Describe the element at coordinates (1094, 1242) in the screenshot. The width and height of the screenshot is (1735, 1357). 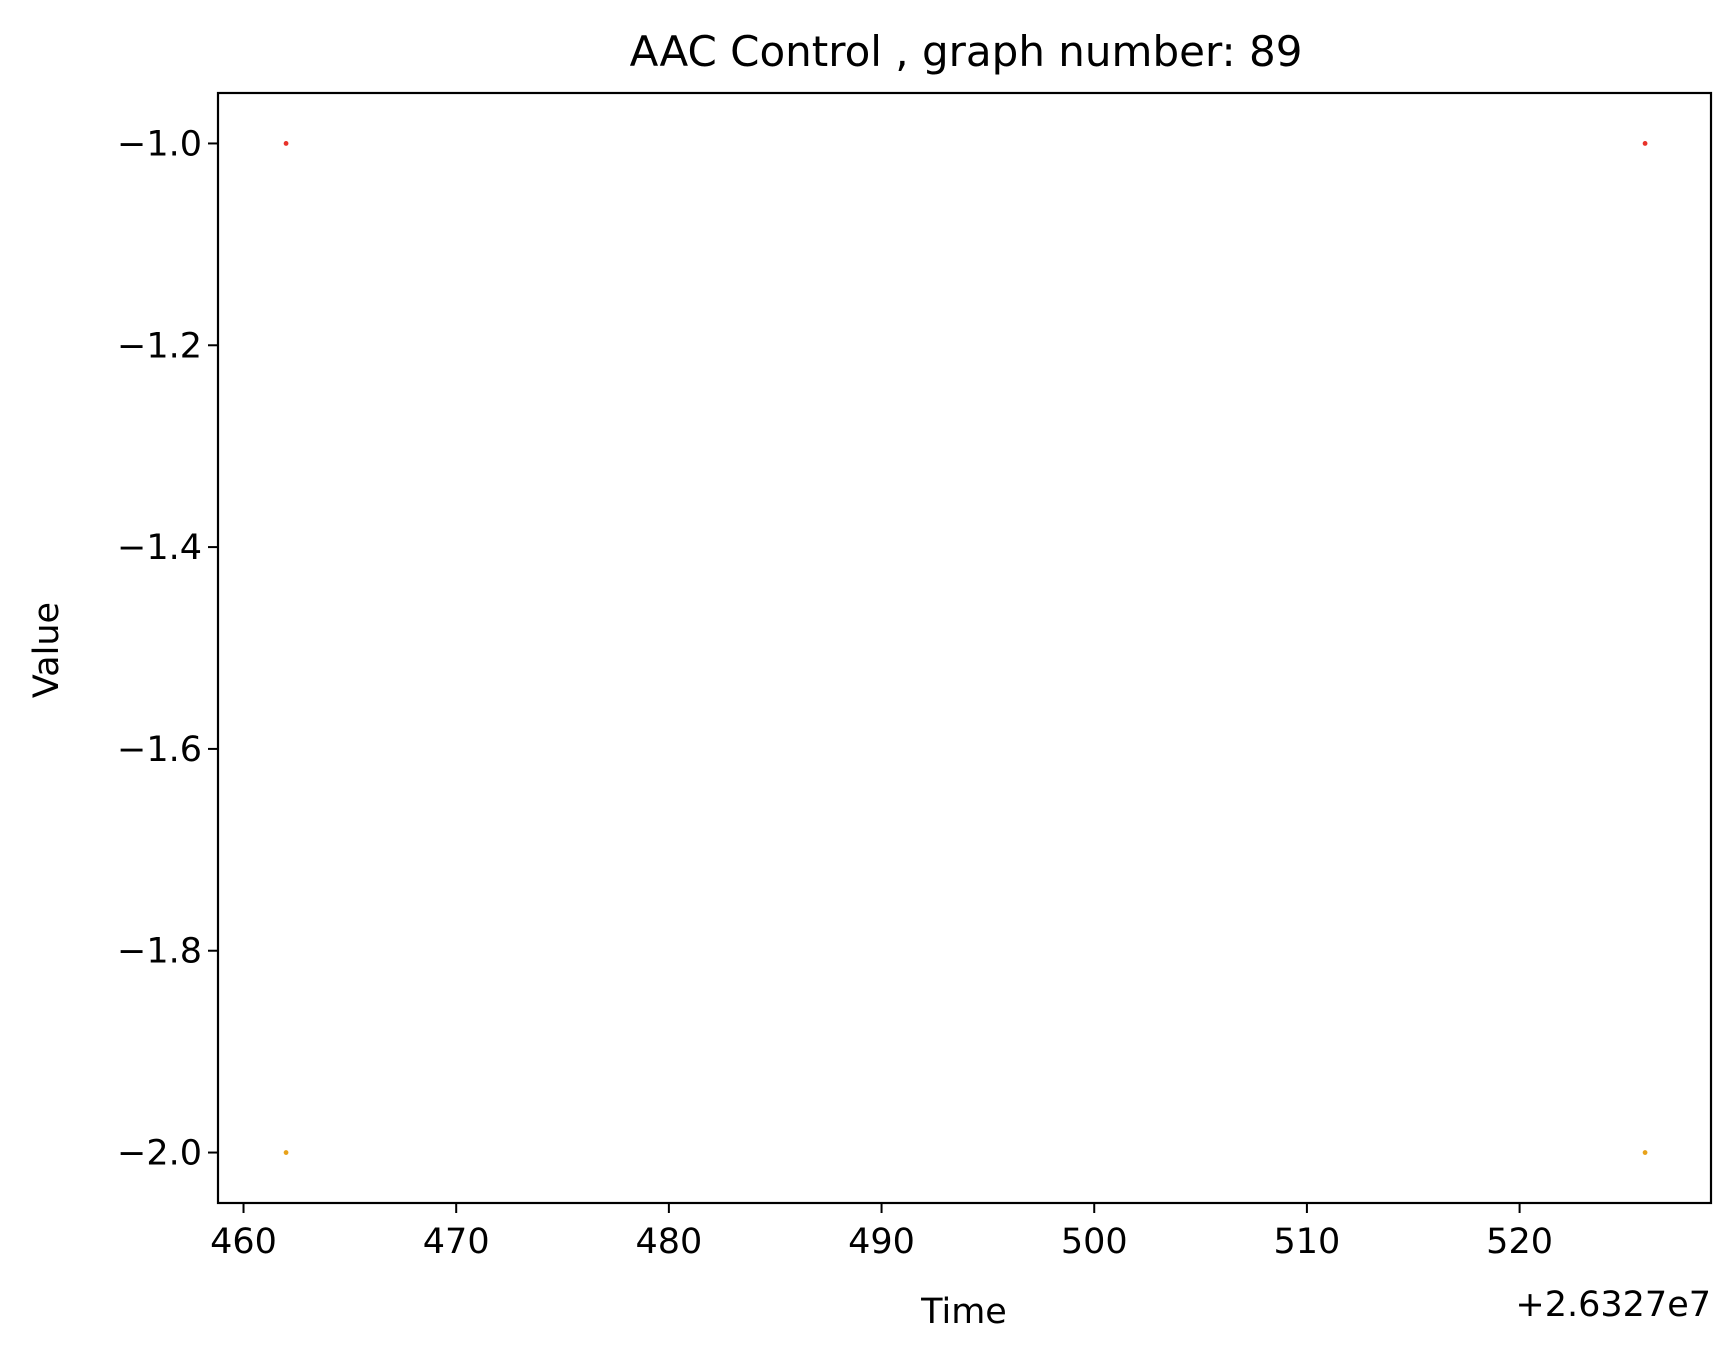
I see `x-tick-label: 500` at that location.